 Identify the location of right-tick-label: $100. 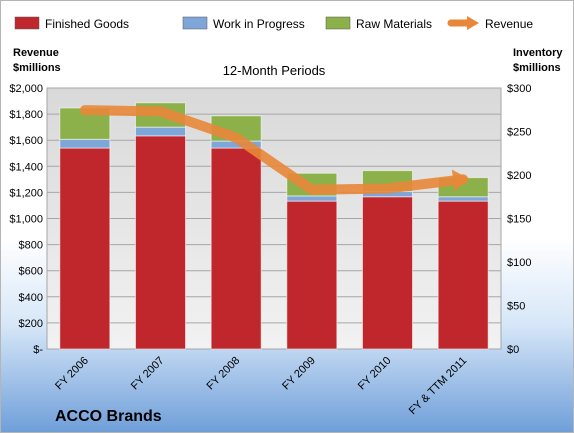
(519, 263).